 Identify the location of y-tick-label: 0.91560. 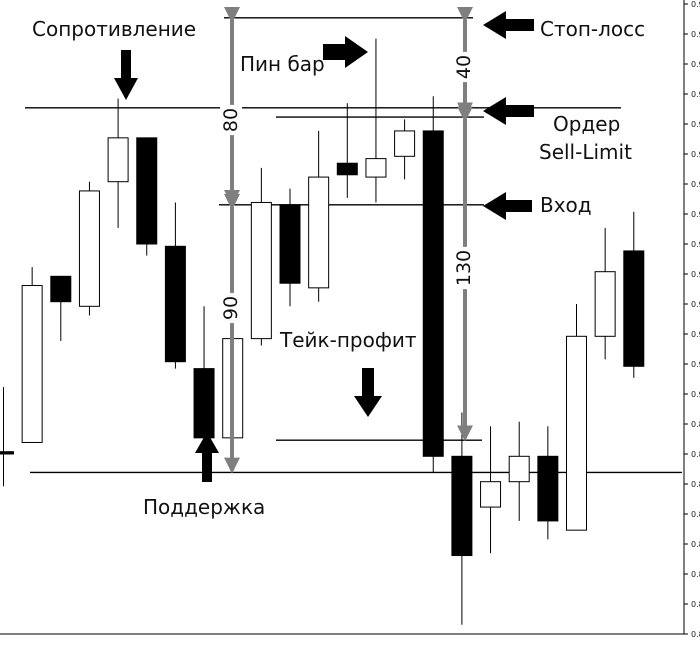
(695, 34).